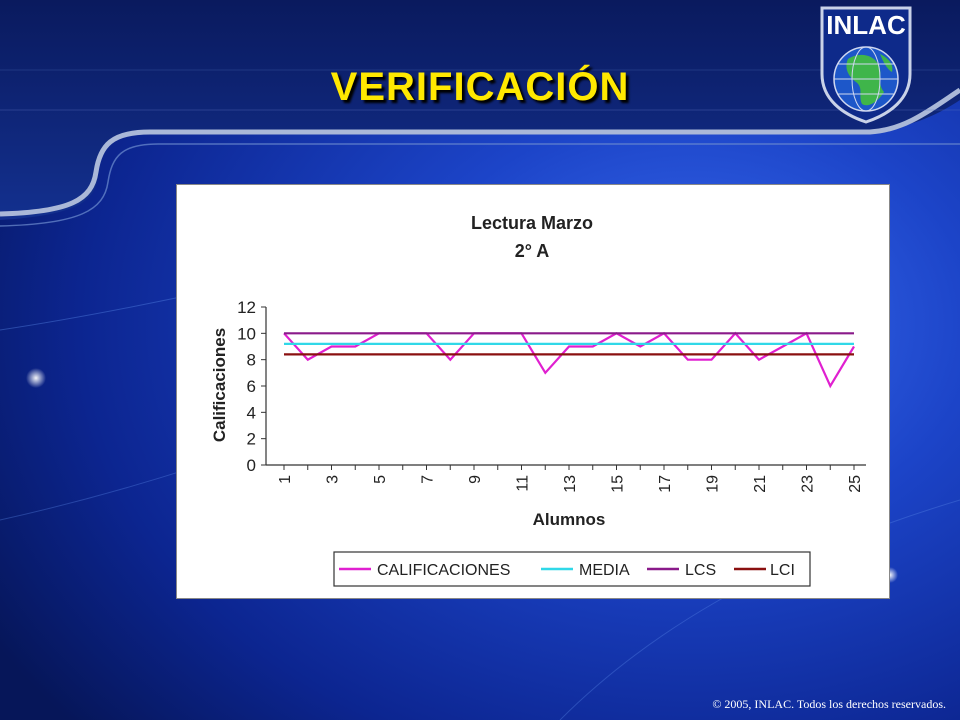 This screenshot has width=960, height=720. Describe the element at coordinates (246, 333) in the screenshot. I see `y-tick-label: 10` at that location.